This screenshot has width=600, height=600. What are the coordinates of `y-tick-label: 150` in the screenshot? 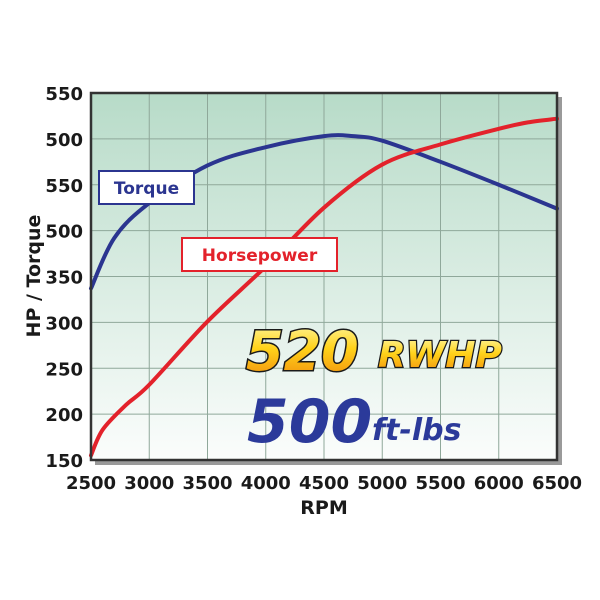 It's located at (64, 461).